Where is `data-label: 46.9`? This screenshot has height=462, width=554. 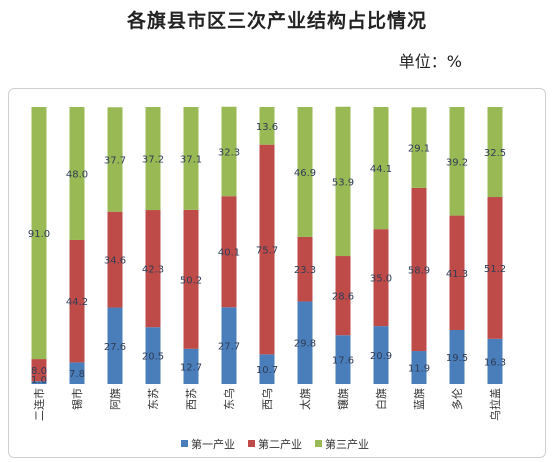
data-label: 46.9 is located at coordinates (305, 173).